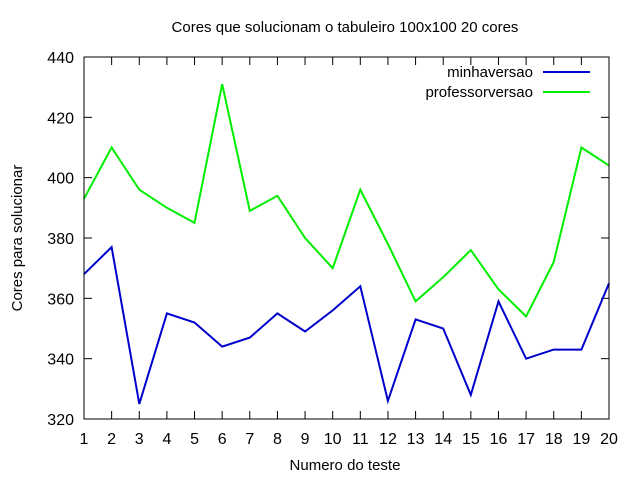 The image size is (640, 480). Describe the element at coordinates (60, 239) in the screenshot. I see `y-tick-label: 380` at that location.